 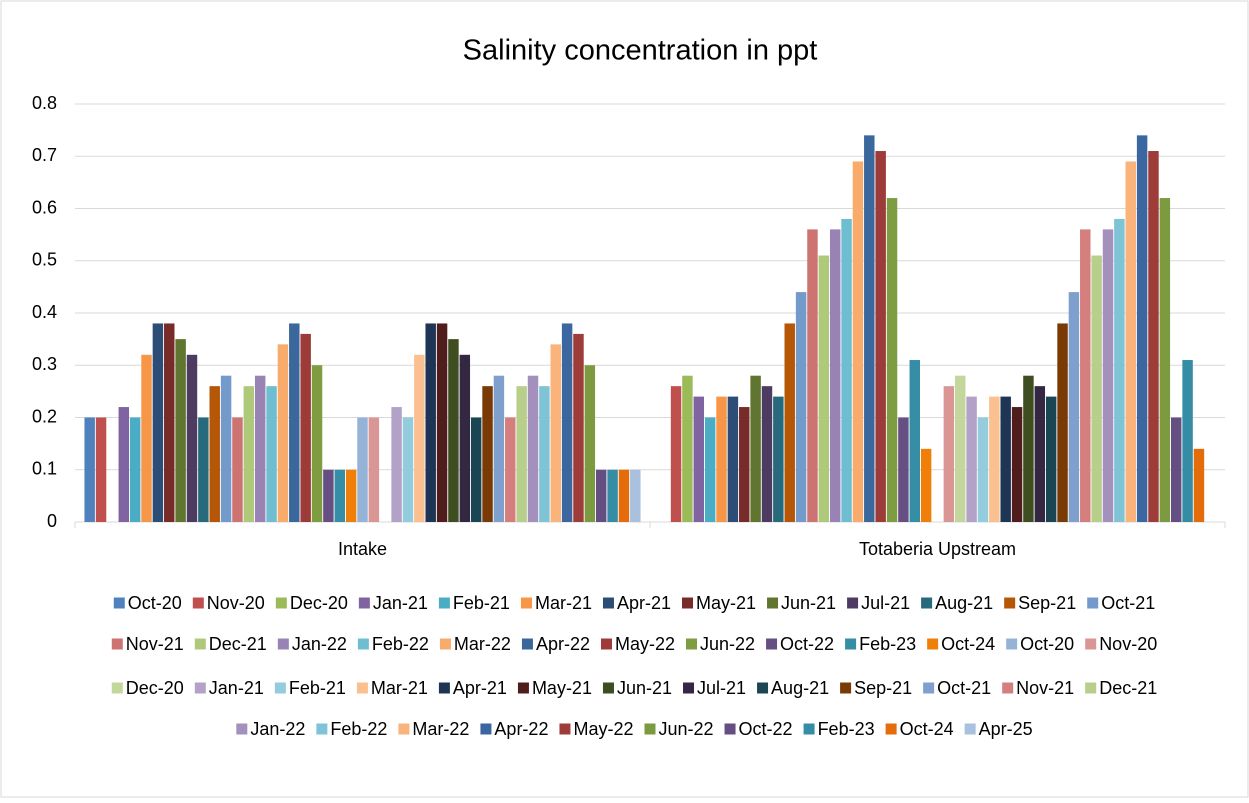 What do you see at coordinates (44, 155) in the screenshot?
I see `y-tick-label: 0.7` at bounding box center [44, 155].